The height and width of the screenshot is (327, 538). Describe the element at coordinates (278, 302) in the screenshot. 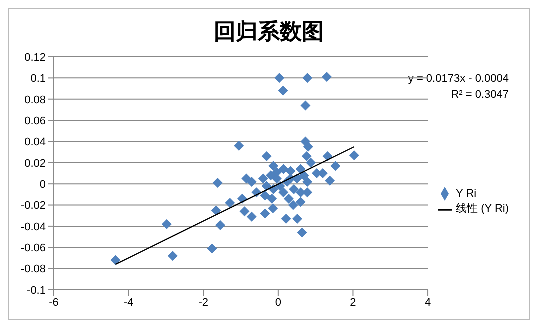

I see `x-tick-label: 0` at that location.